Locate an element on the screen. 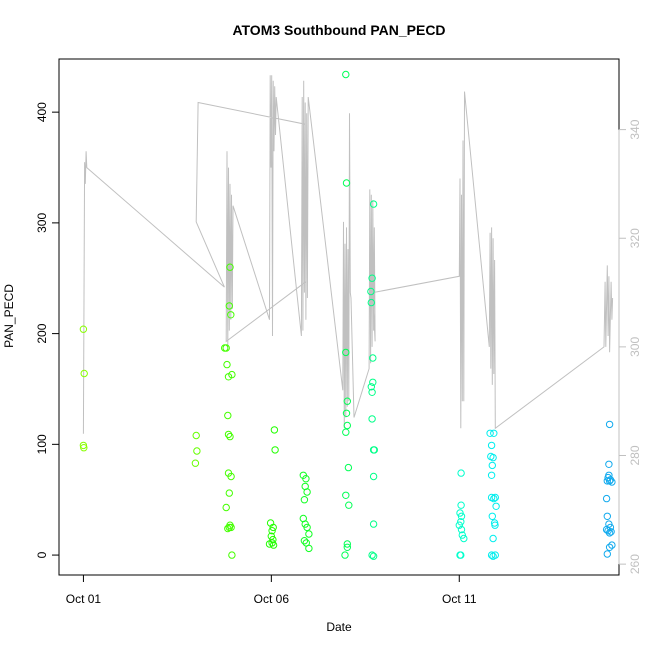 The height and width of the screenshot is (650, 650). x-tick-label: Oct 01 is located at coordinates (84, 599).